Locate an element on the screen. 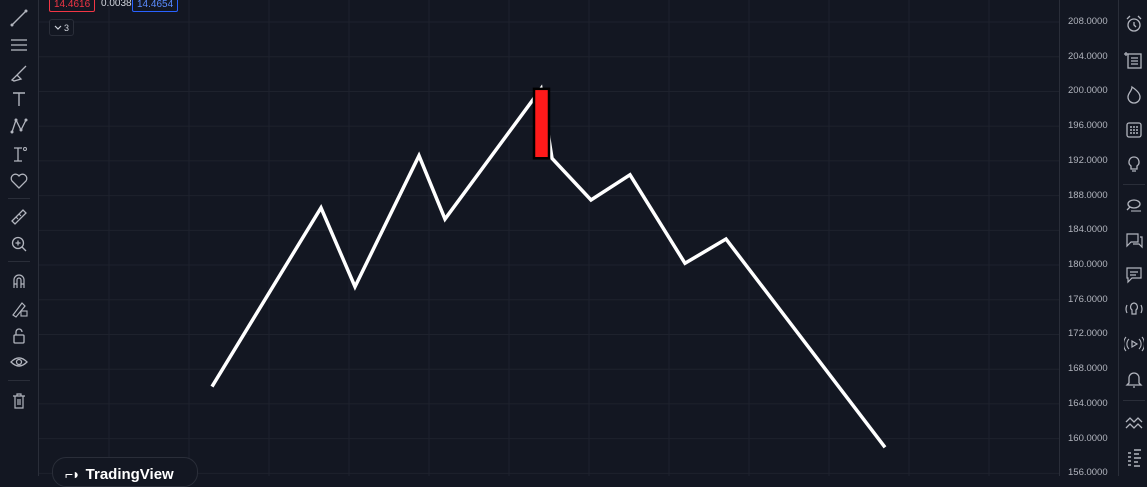 The image size is (1147, 487). price-label: 180.0000 is located at coordinates (1088, 264).